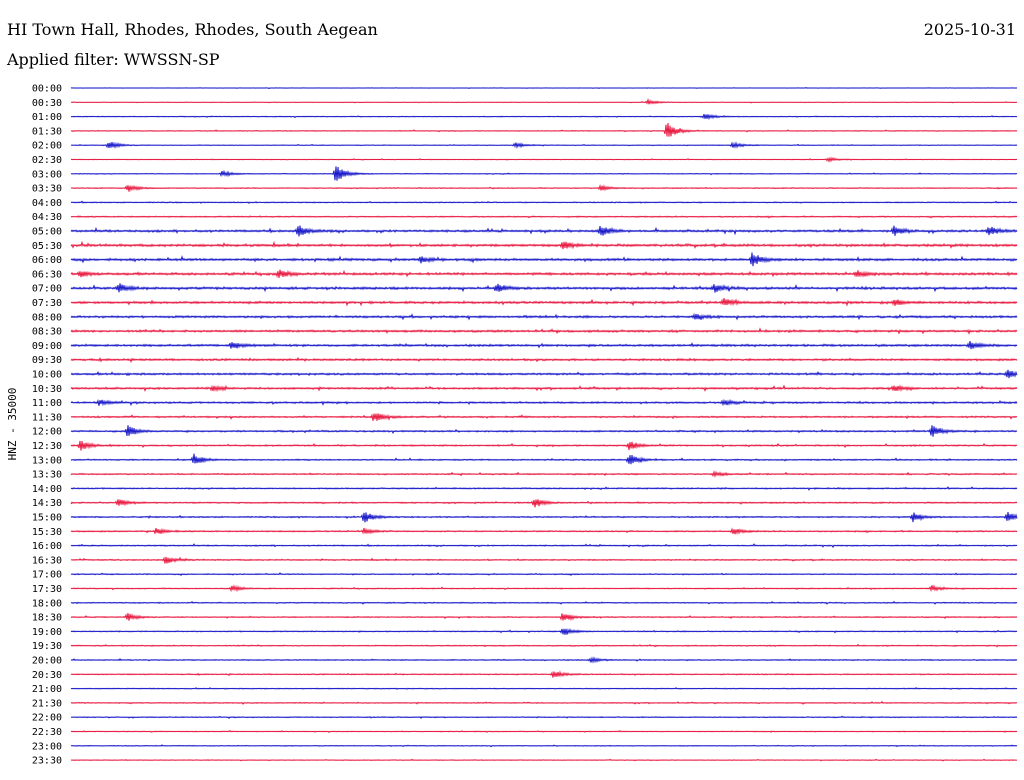 The image size is (1024, 780). I want to click on row-time-label: 10:00, so click(47, 375).